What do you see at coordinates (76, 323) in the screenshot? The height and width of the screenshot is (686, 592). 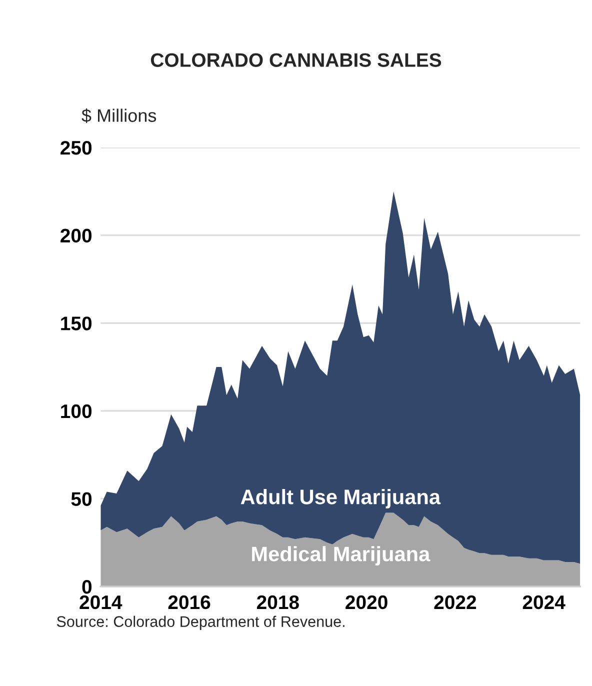 I see `y-tick-label: 150` at bounding box center [76, 323].